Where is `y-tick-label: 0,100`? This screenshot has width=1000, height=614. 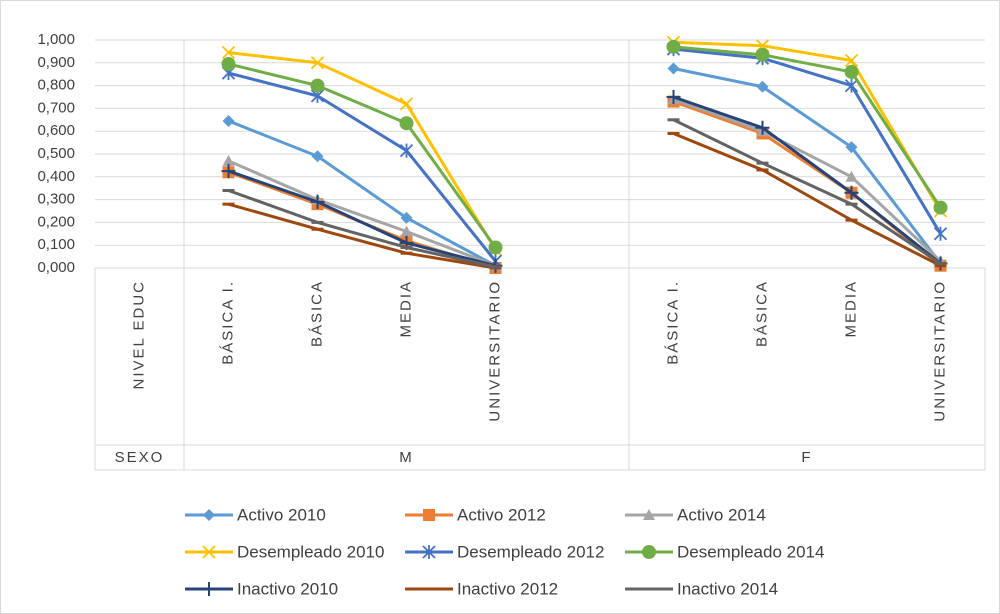
y-tick-label: 0,100 is located at coordinates (56, 244).